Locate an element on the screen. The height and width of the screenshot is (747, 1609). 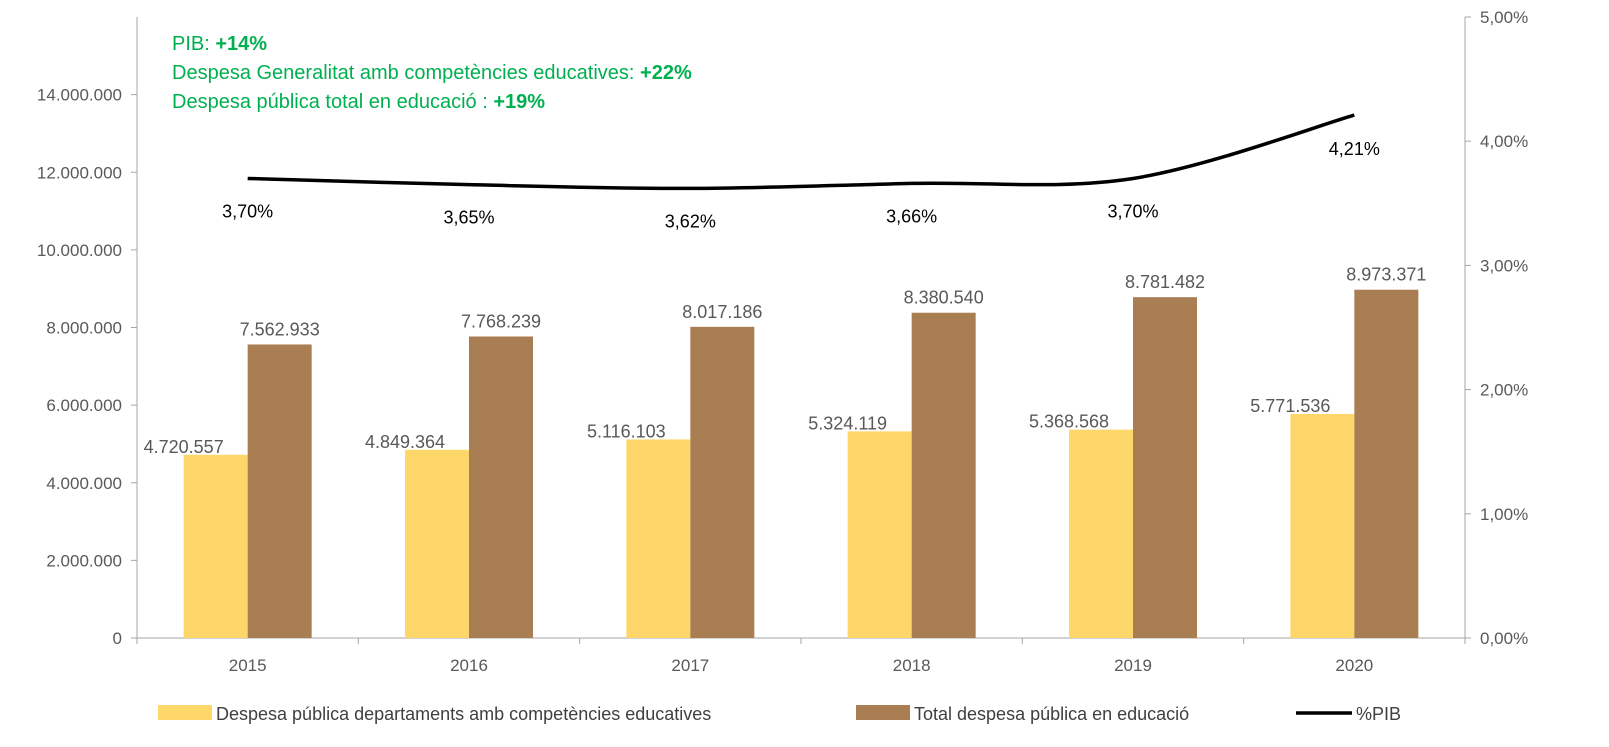
x-axis-tick-label: 2018 is located at coordinates (912, 665).